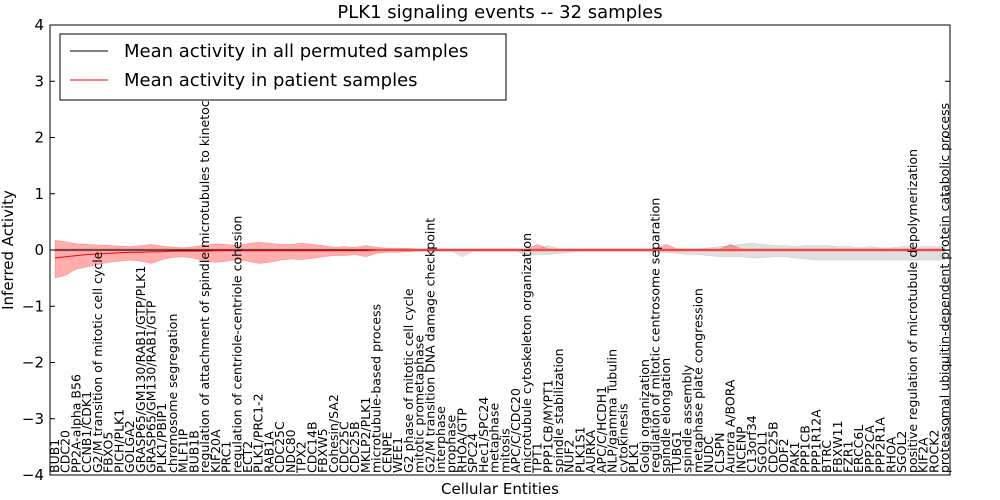 The width and height of the screenshot is (1000, 500). I want to click on category-label: CLSPN, so click(719, 452).